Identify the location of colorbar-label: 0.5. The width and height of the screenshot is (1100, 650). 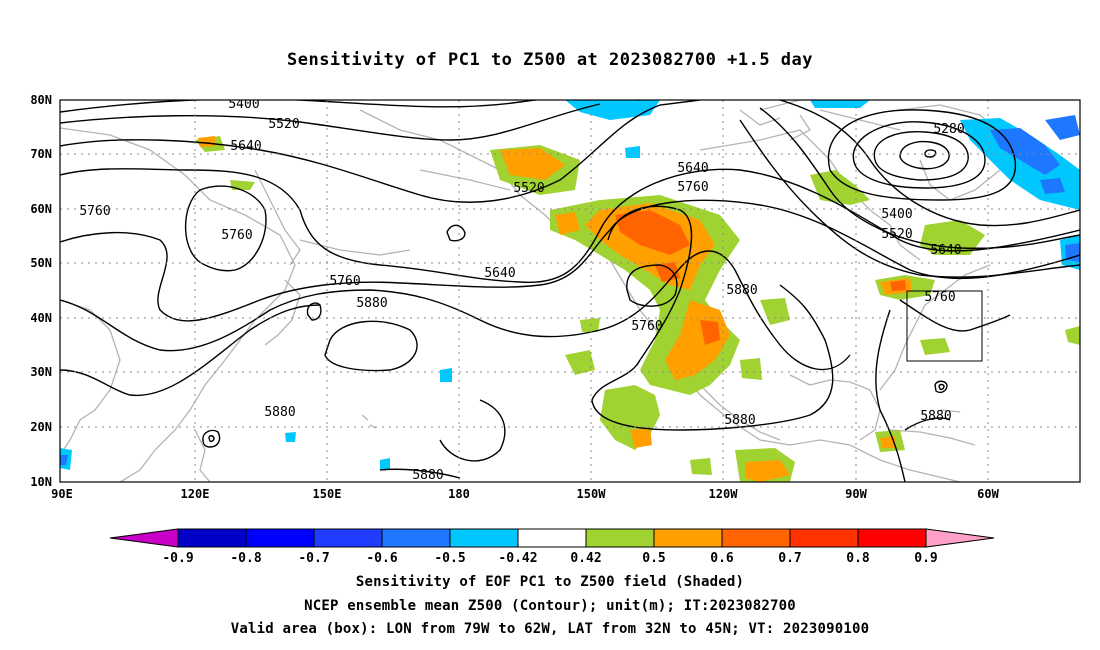
(653, 558).